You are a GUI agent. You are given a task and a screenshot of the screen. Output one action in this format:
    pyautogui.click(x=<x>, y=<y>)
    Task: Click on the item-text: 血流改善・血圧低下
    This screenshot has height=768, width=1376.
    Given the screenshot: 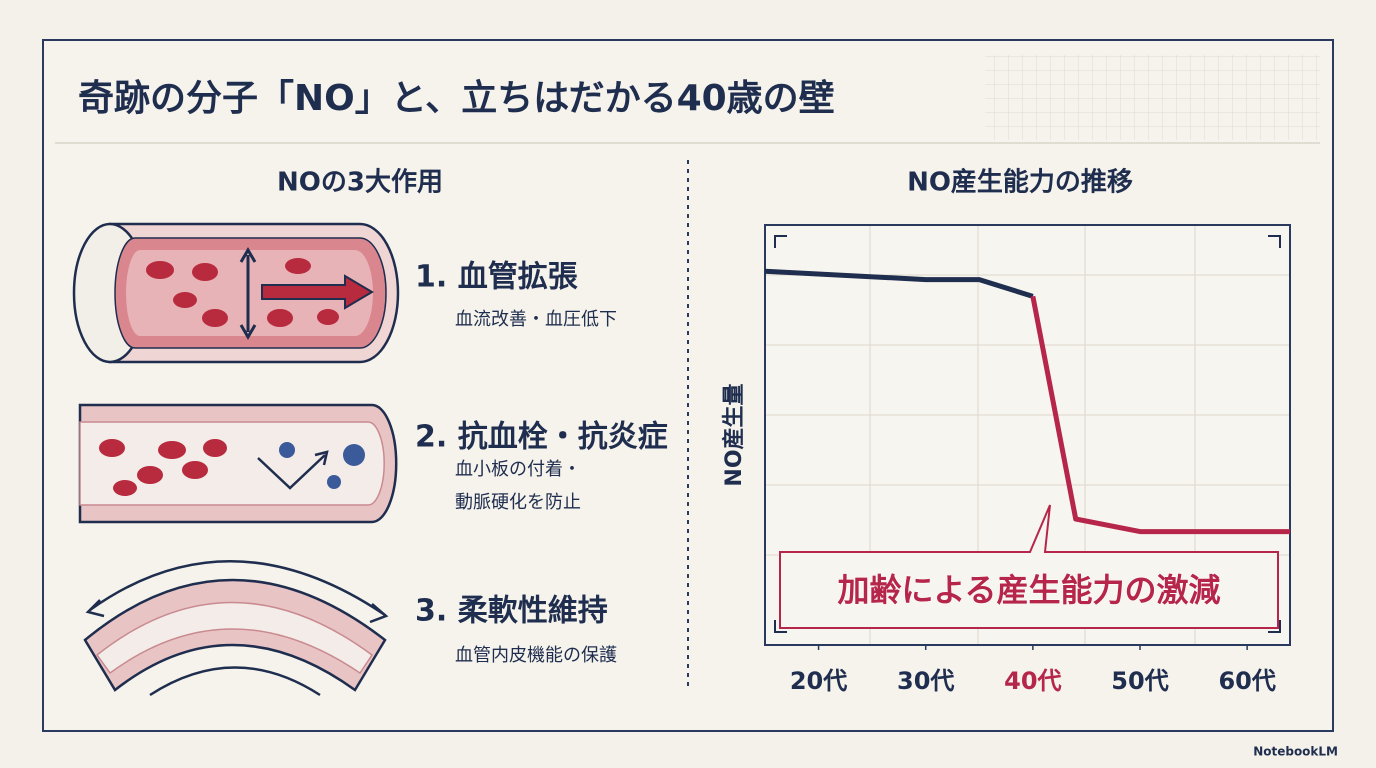 What is the action you would take?
    pyautogui.click(x=536, y=319)
    